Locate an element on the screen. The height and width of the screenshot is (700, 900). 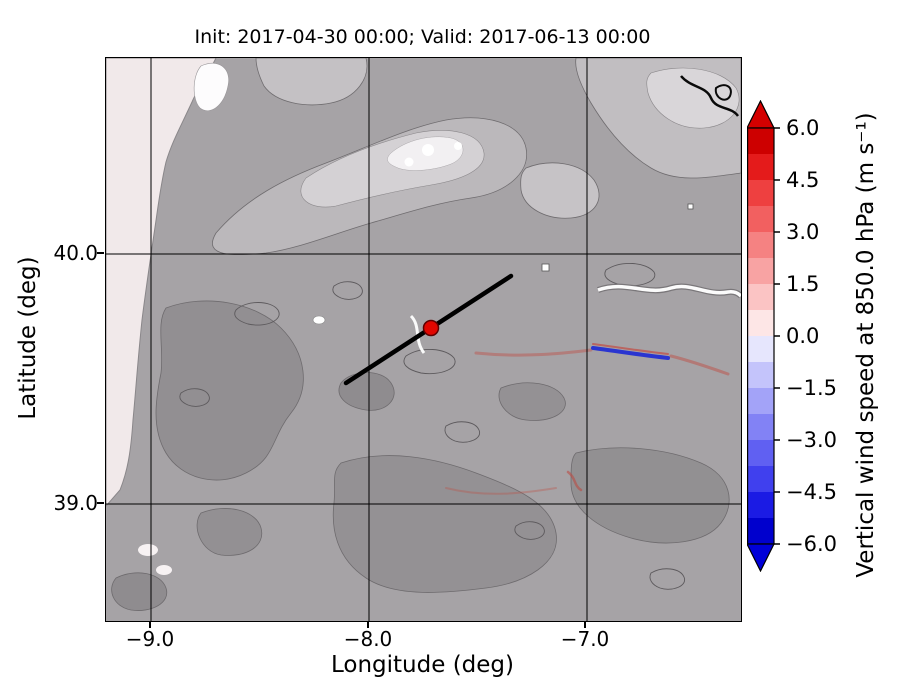
point-marker is located at coordinates (431, 328).